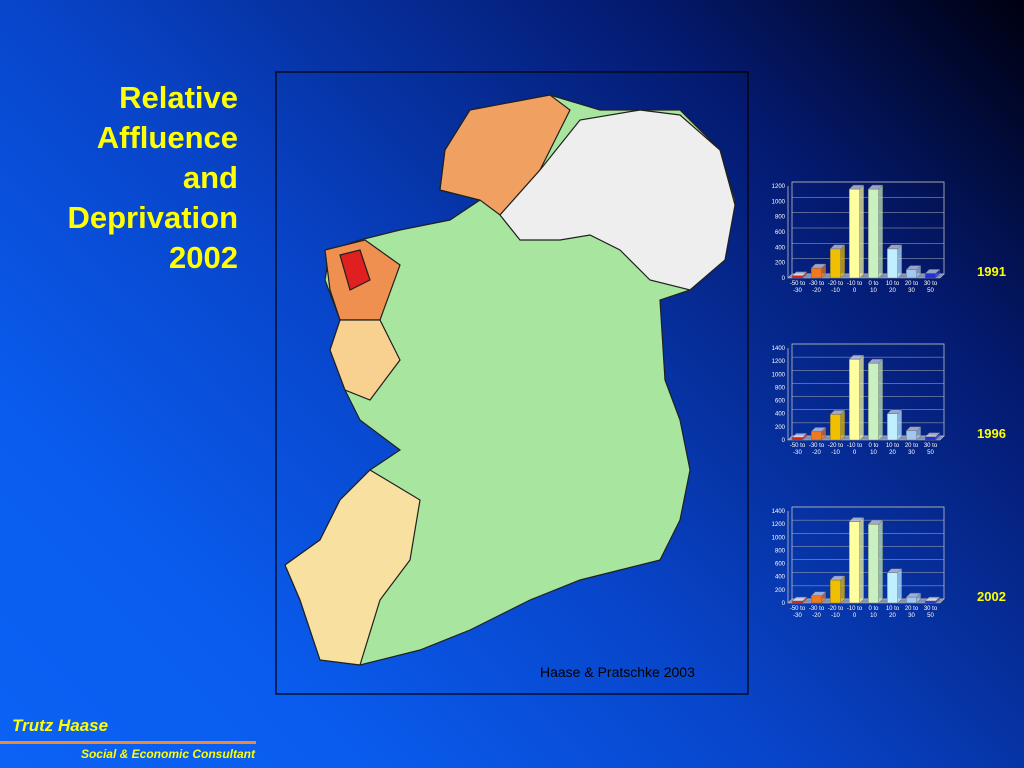 Image resolution: width=1024 pixels, height=768 pixels. What do you see at coordinates (167, 137) in the screenshot?
I see `title-line: Affluence` at bounding box center [167, 137].